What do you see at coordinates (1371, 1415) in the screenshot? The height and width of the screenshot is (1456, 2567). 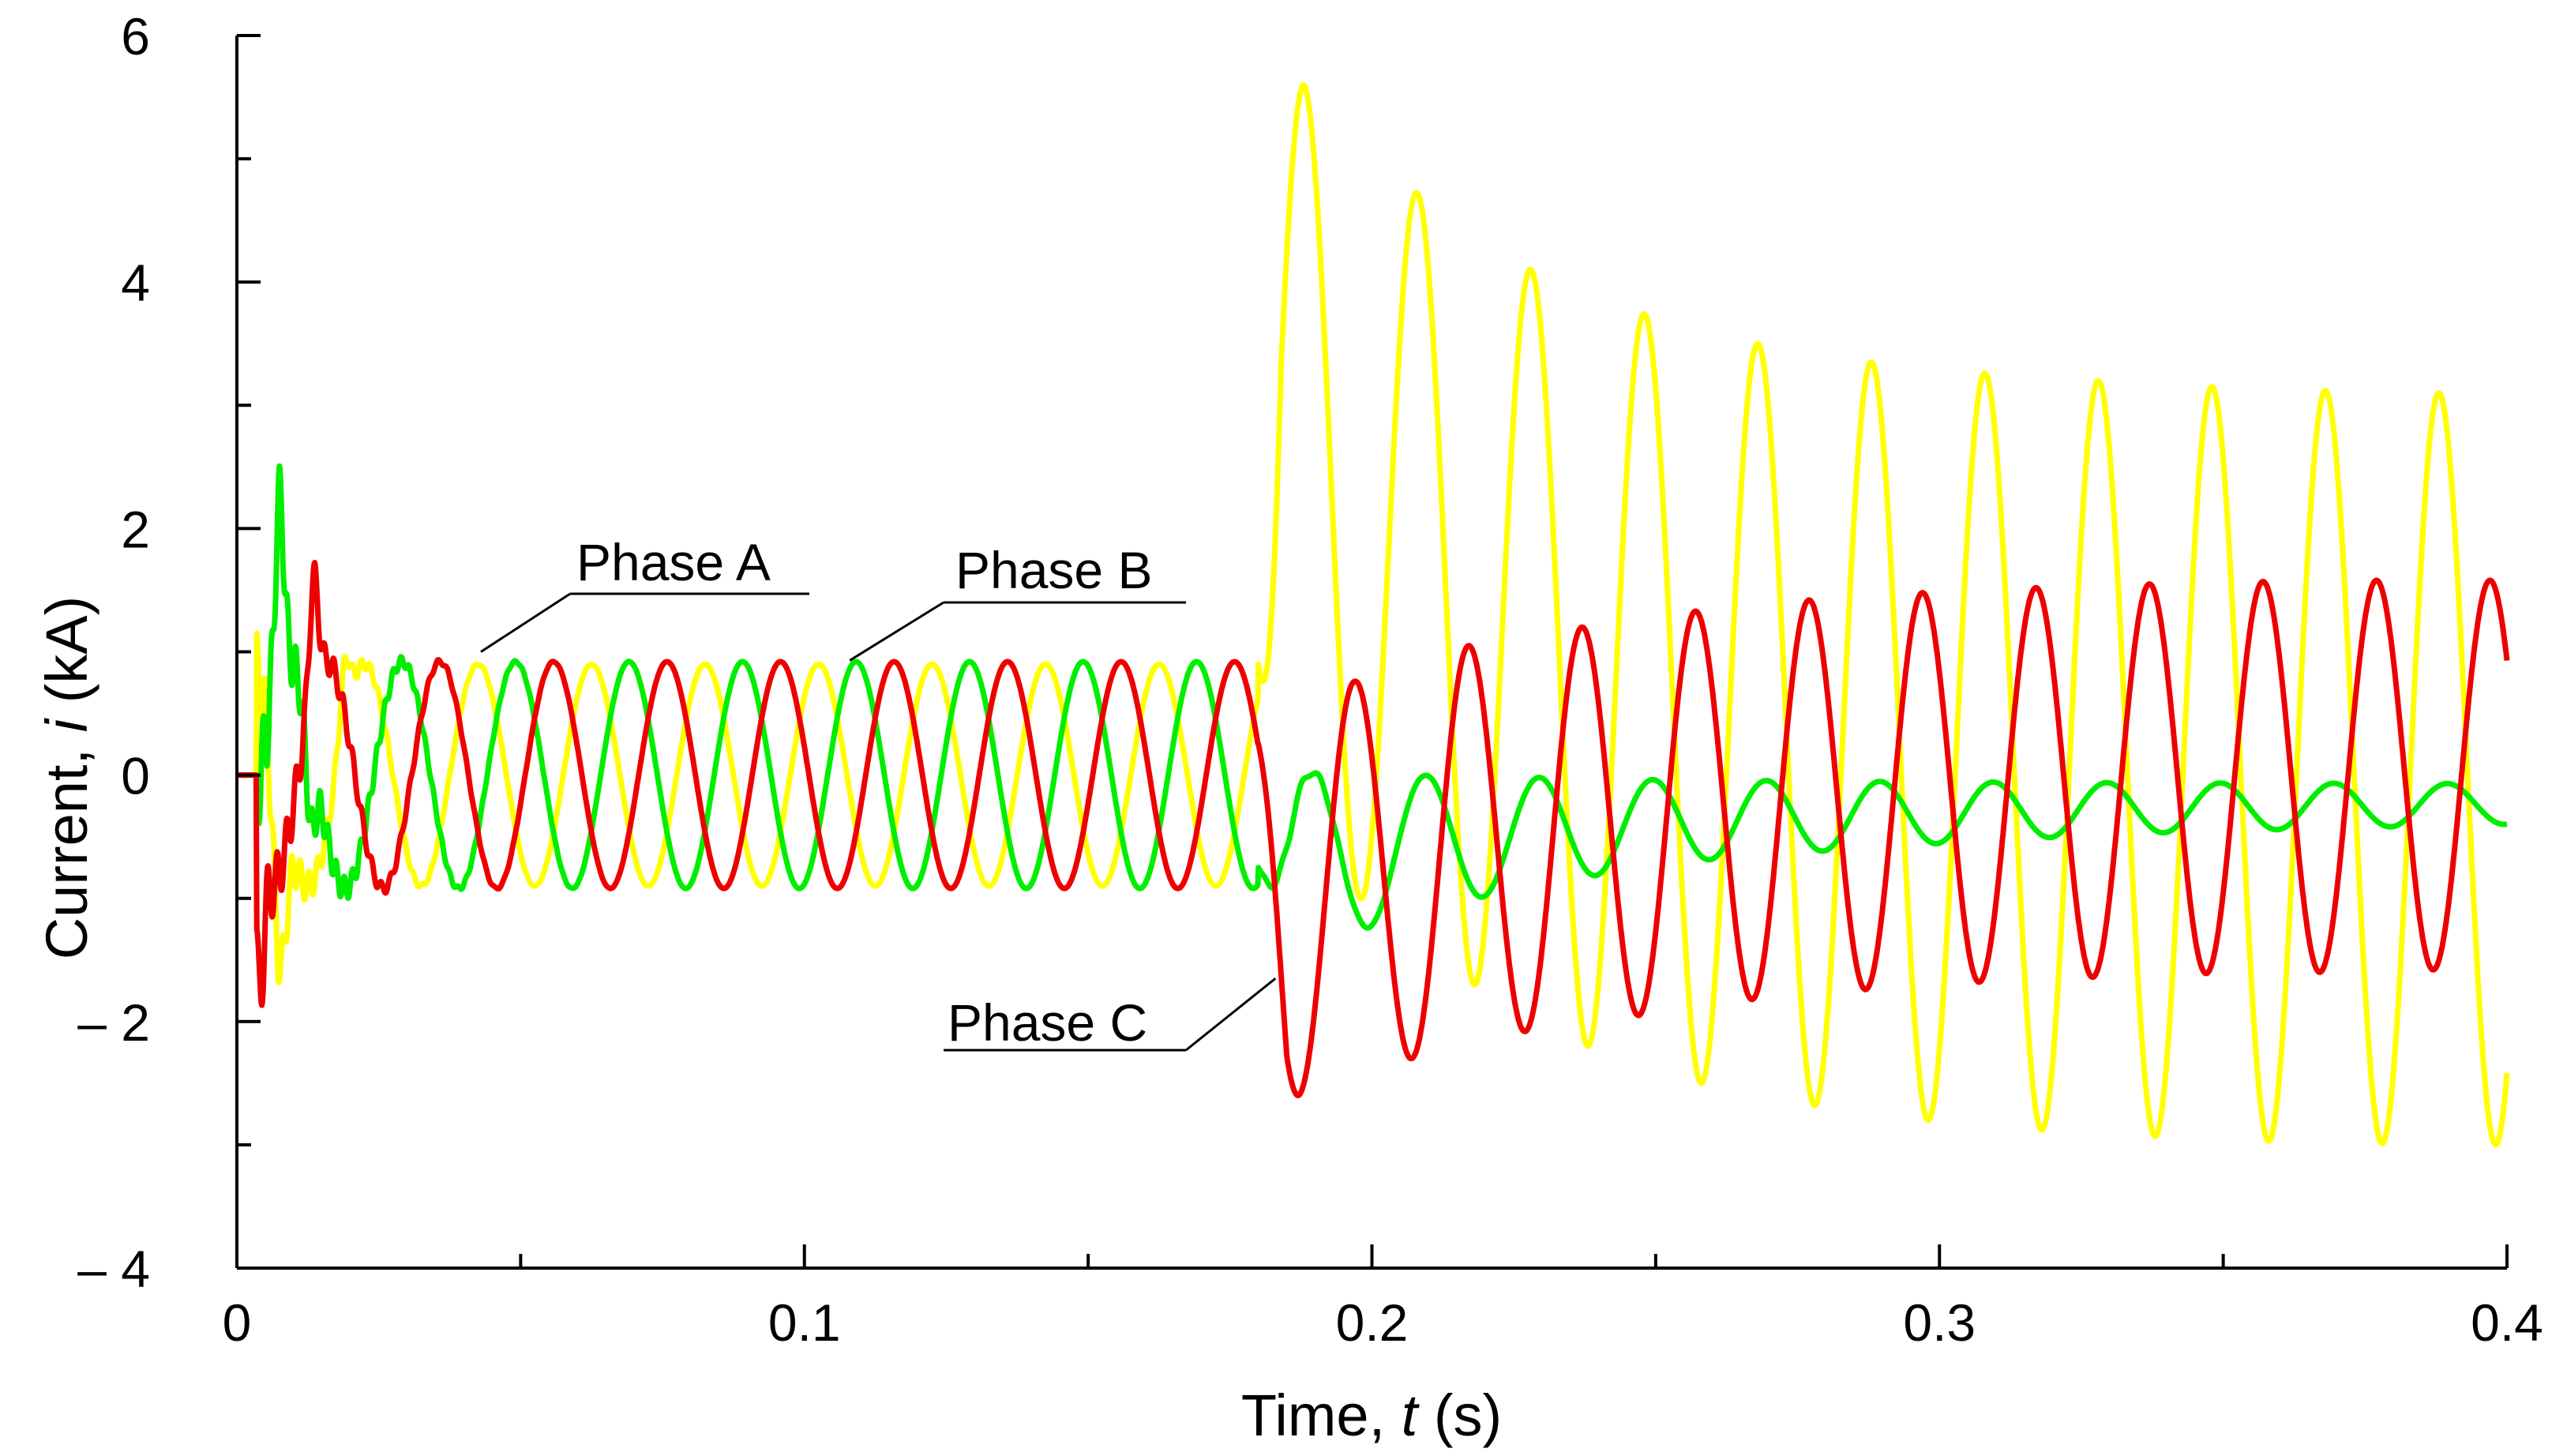 I see `x-axis-title: Time, t (s)` at bounding box center [1371, 1415].